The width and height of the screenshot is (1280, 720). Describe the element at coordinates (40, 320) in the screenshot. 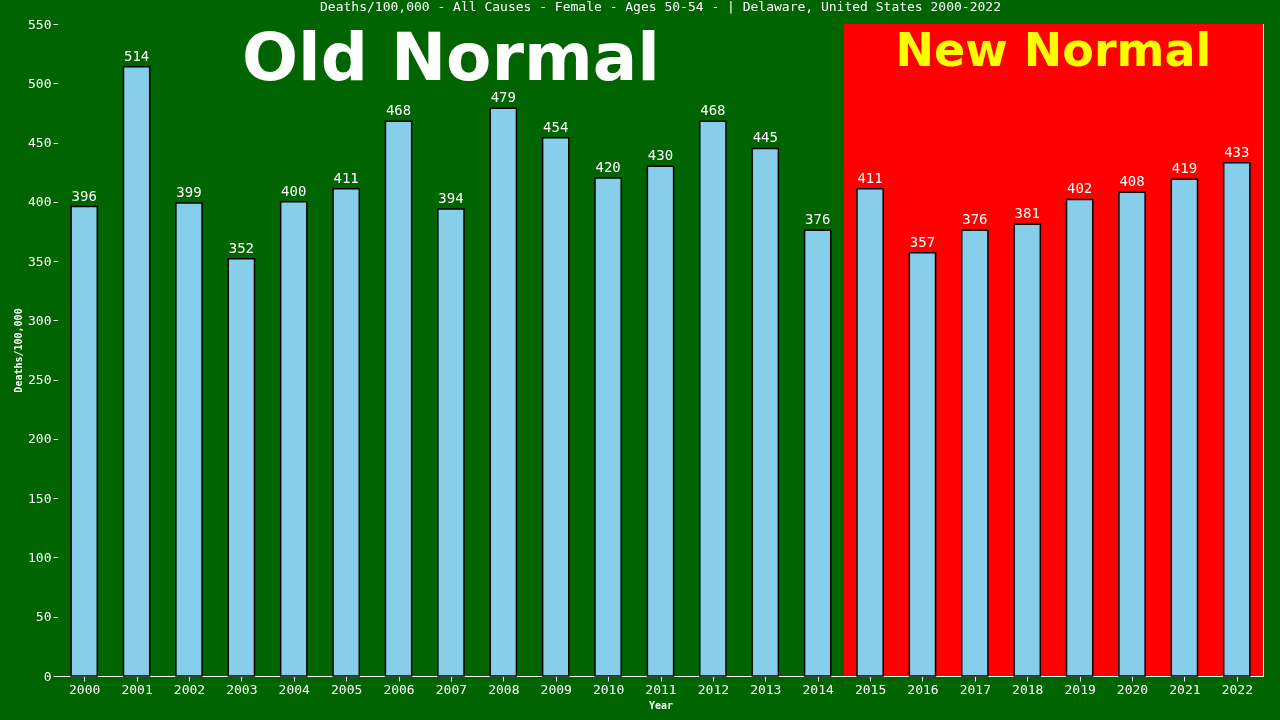

I see `y-tick-label: 300` at that location.